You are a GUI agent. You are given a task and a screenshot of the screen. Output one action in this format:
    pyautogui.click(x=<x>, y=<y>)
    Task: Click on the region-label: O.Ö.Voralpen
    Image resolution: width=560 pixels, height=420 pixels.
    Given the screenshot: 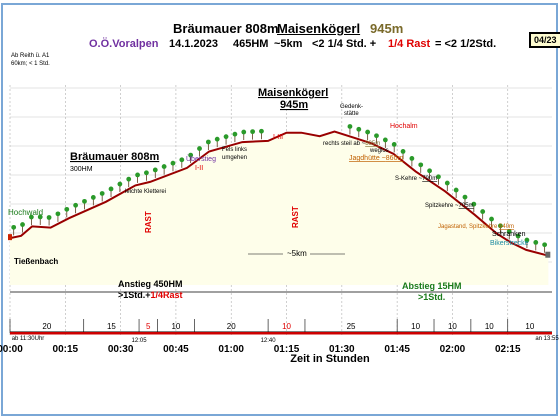 What is the action you would take?
    pyautogui.click(x=124, y=44)
    